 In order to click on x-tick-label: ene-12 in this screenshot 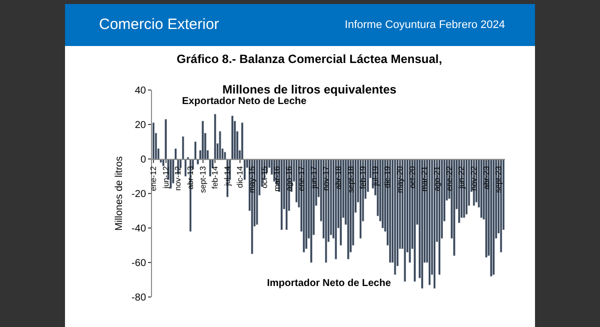, I will do `click(153, 179)`.